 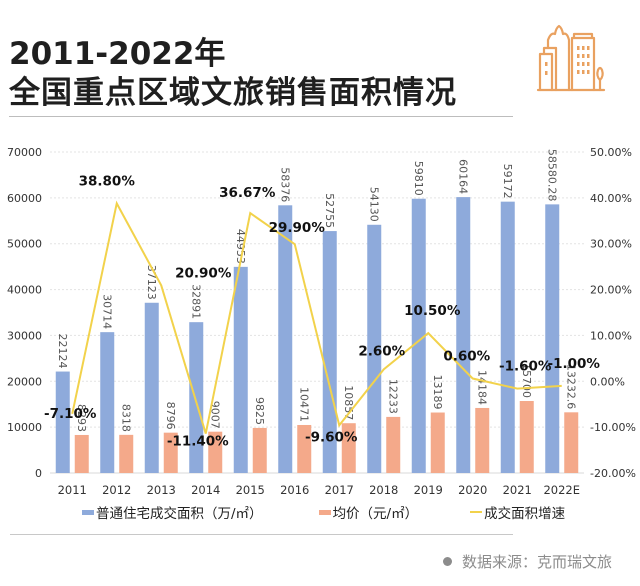 I want to click on legend-label-area: 普通住宅成交面积（万/㎡）, so click(x=179, y=514).